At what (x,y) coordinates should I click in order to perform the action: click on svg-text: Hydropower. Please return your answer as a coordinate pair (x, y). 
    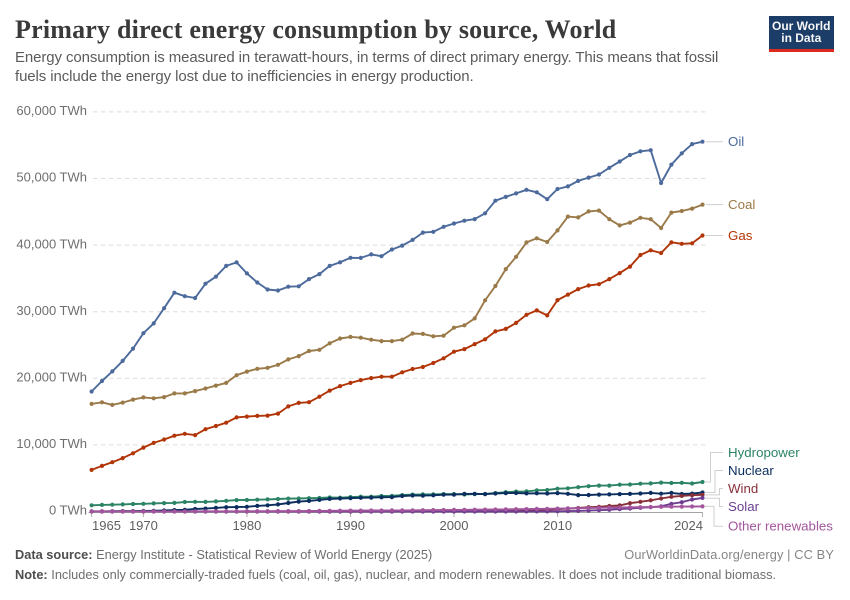
    Looking at the image, I should click on (764, 452).